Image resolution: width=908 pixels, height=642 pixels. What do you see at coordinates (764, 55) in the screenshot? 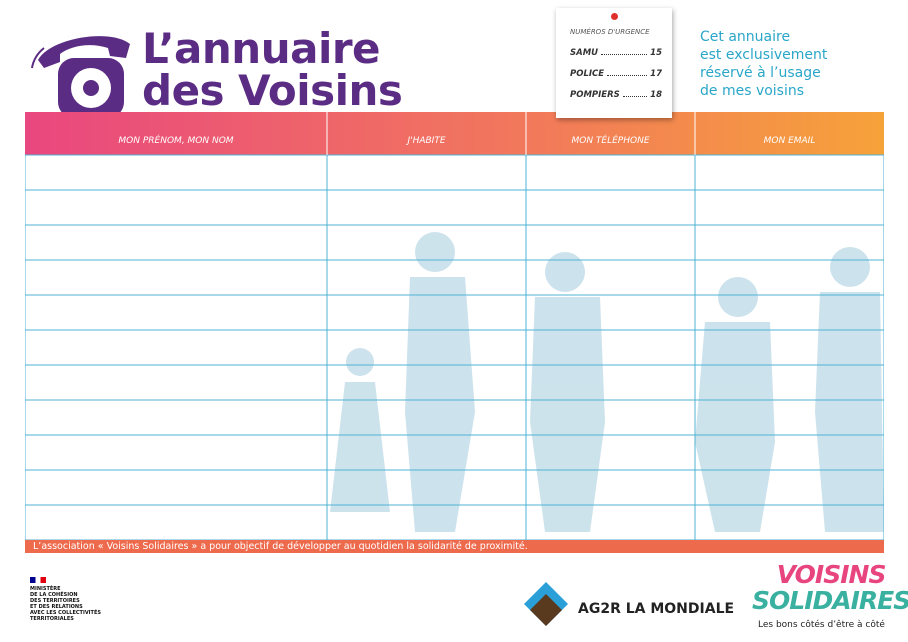
I see `note-line: est exclusivement` at bounding box center [764, 55].